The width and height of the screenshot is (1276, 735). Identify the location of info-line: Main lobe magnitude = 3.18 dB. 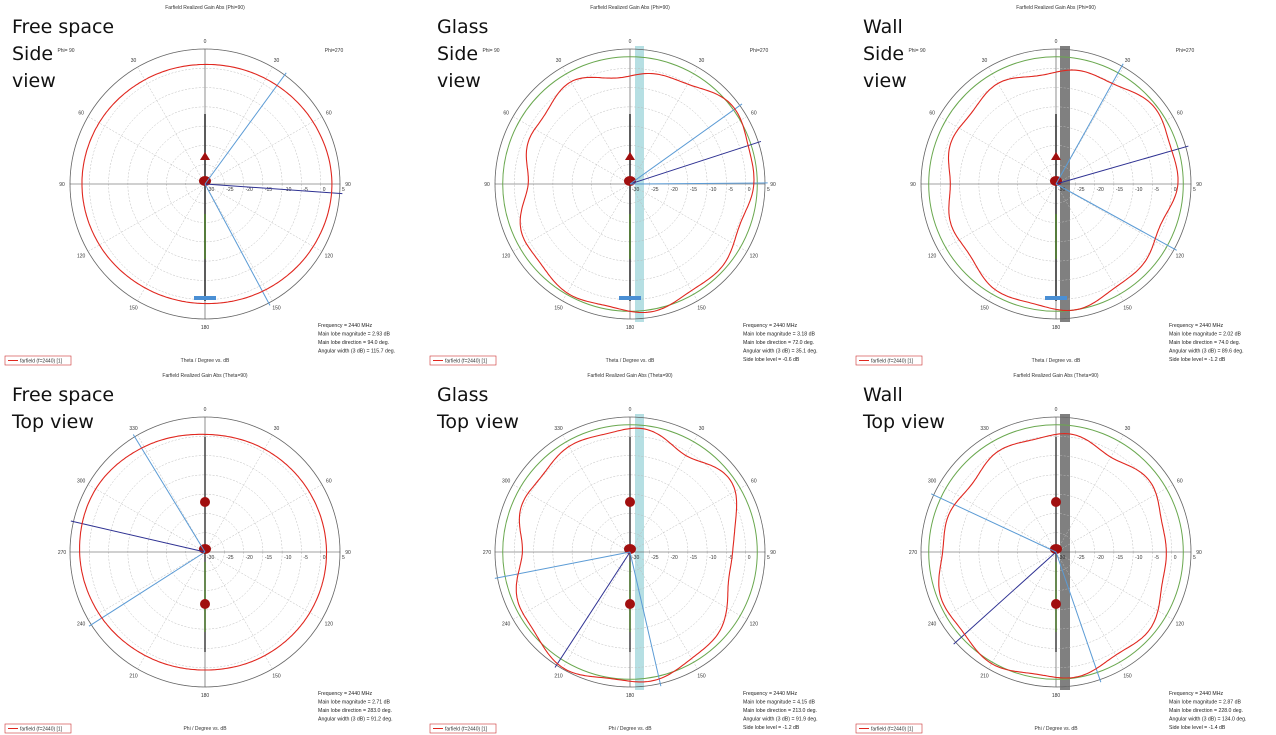
(779, 335).